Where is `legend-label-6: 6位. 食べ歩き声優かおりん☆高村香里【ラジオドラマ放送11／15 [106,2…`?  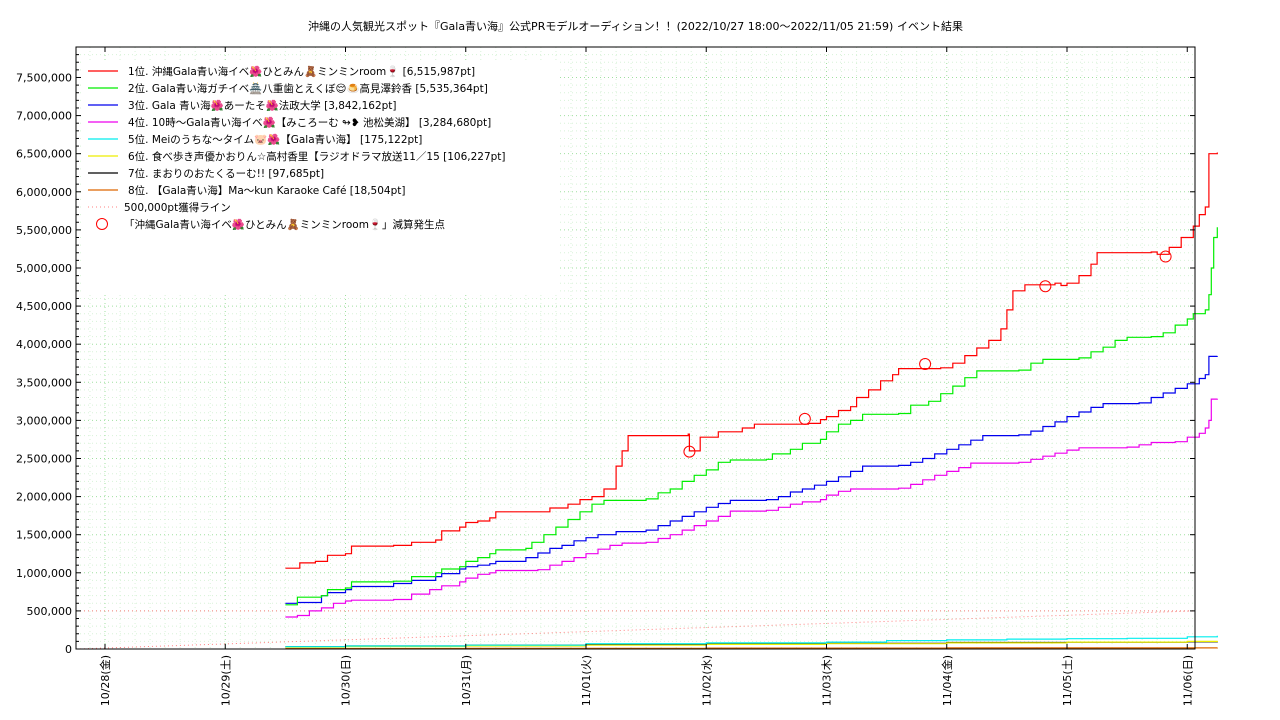 legend-label-6: 6位. 食べ歩き声優かおりん☆高村香里【ラジオドラマ放送11／15 [106,2… is located at coordinates (317, 156).